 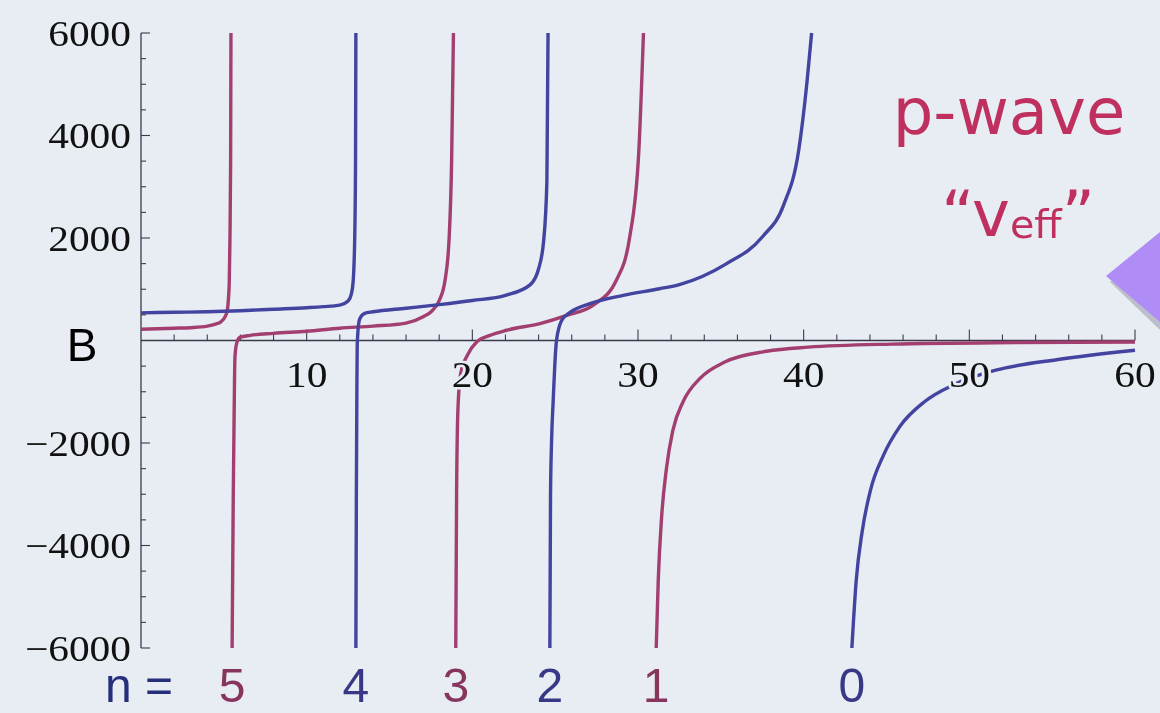 I want to click on series-label: 0, so click(x=852, y=685).